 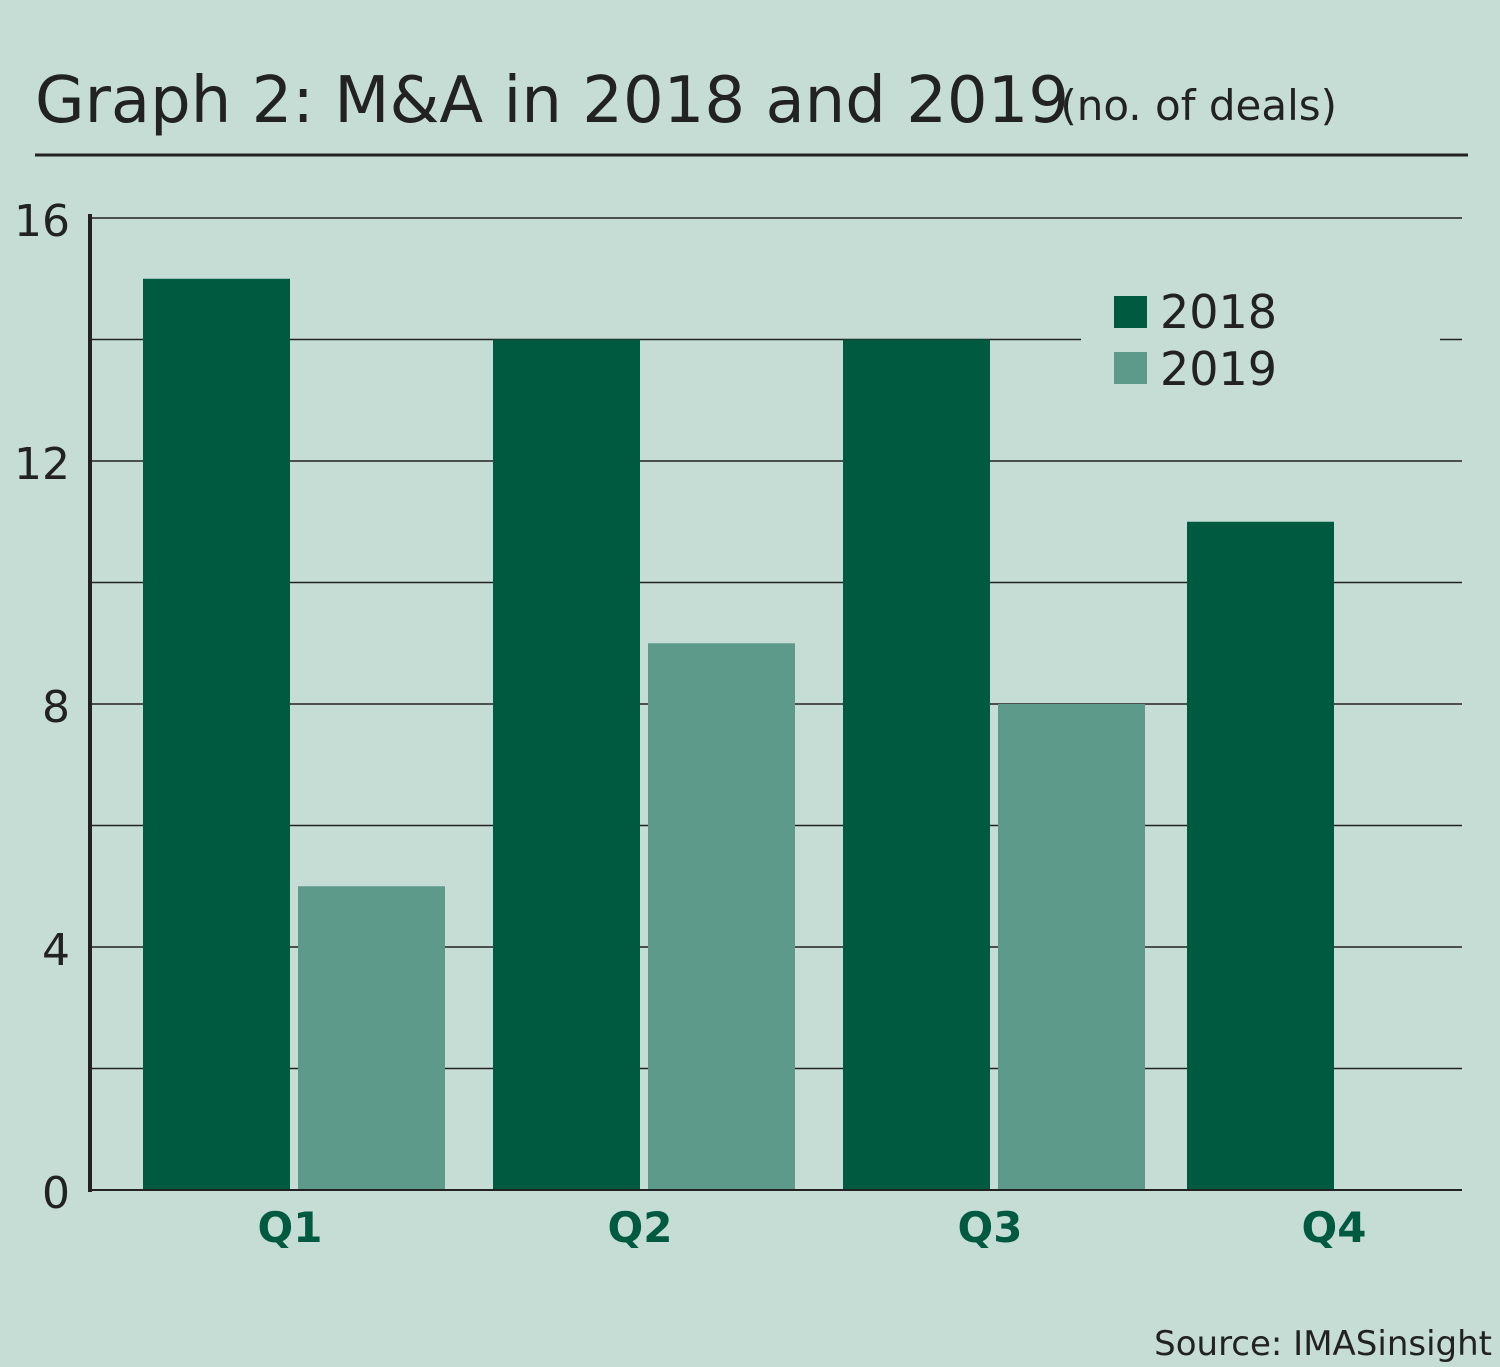 I want to click on y-tick-label: 16, so click(x=42, y=221).